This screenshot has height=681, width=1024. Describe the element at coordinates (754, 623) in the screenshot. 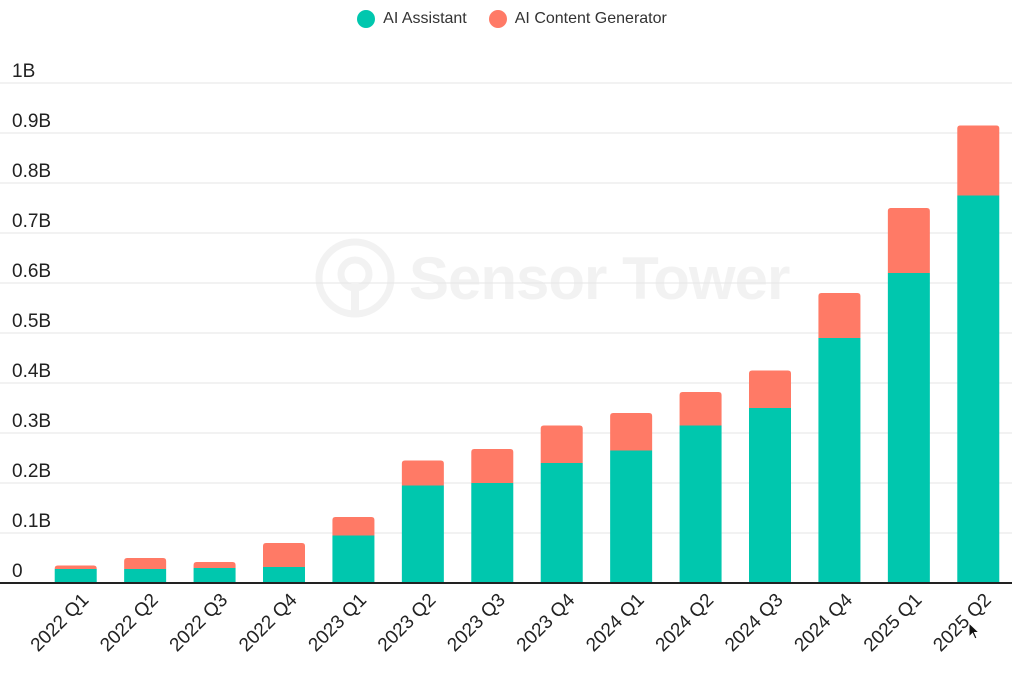

I see `x-tick-label: 2024 Q3` at that location.